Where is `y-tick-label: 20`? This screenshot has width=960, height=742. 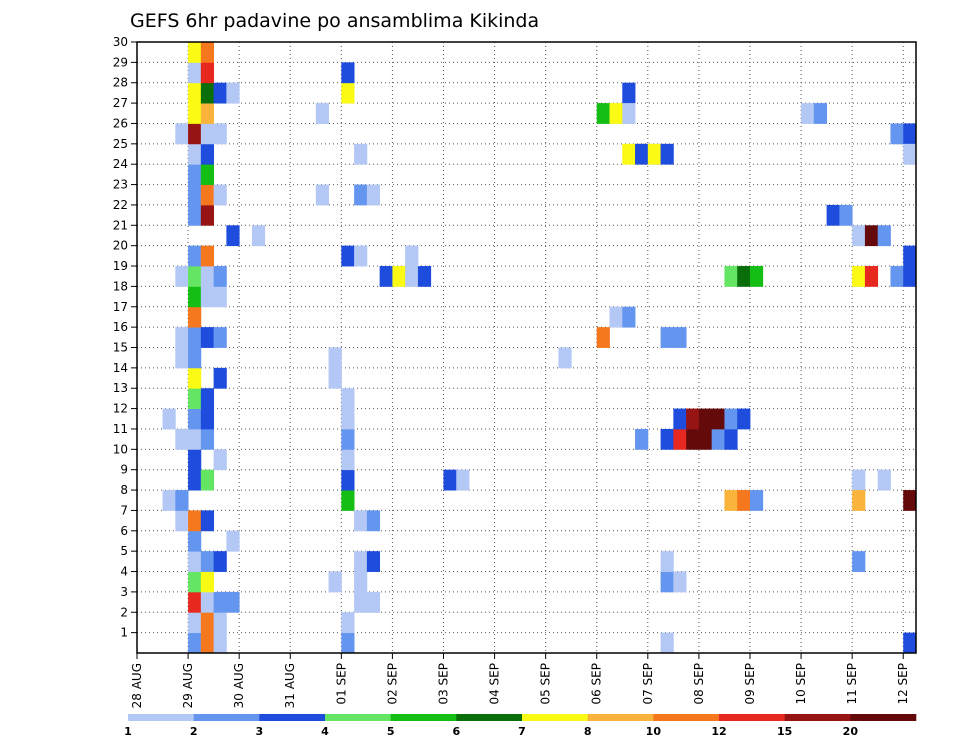
y-tick-label: 20 is located at coordinates (120, 246).